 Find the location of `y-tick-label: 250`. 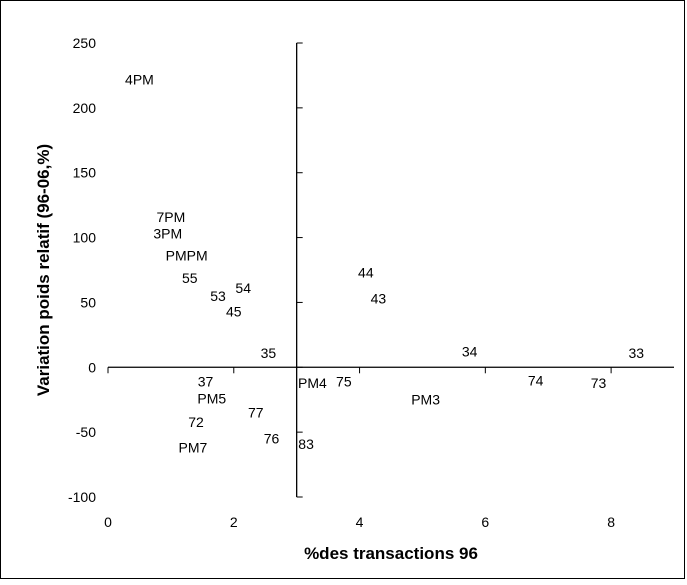

y-tick-label: 250 is located at coordinates (85, 43).